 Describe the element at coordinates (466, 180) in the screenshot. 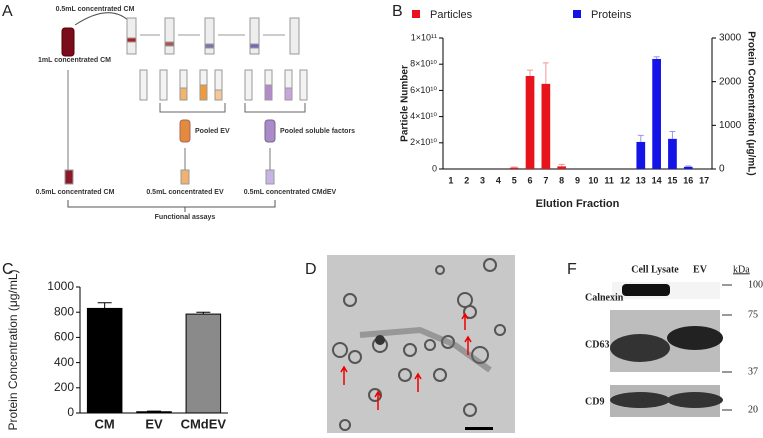

I see `x-tick-label: 2` at that location.